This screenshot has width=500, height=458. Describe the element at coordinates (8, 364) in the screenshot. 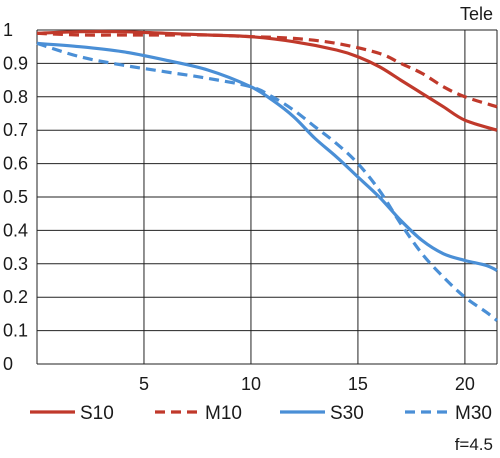

I see `y-tick-label: 0` at that location.